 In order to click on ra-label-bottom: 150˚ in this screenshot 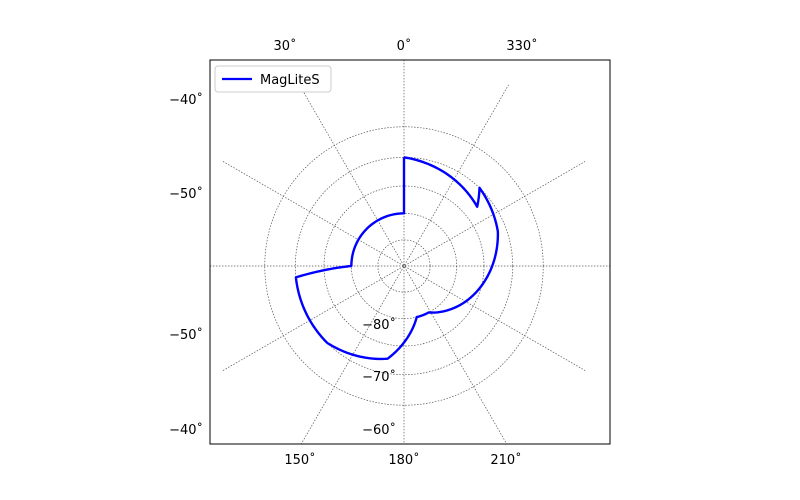, I will do `click(299, 460)`.